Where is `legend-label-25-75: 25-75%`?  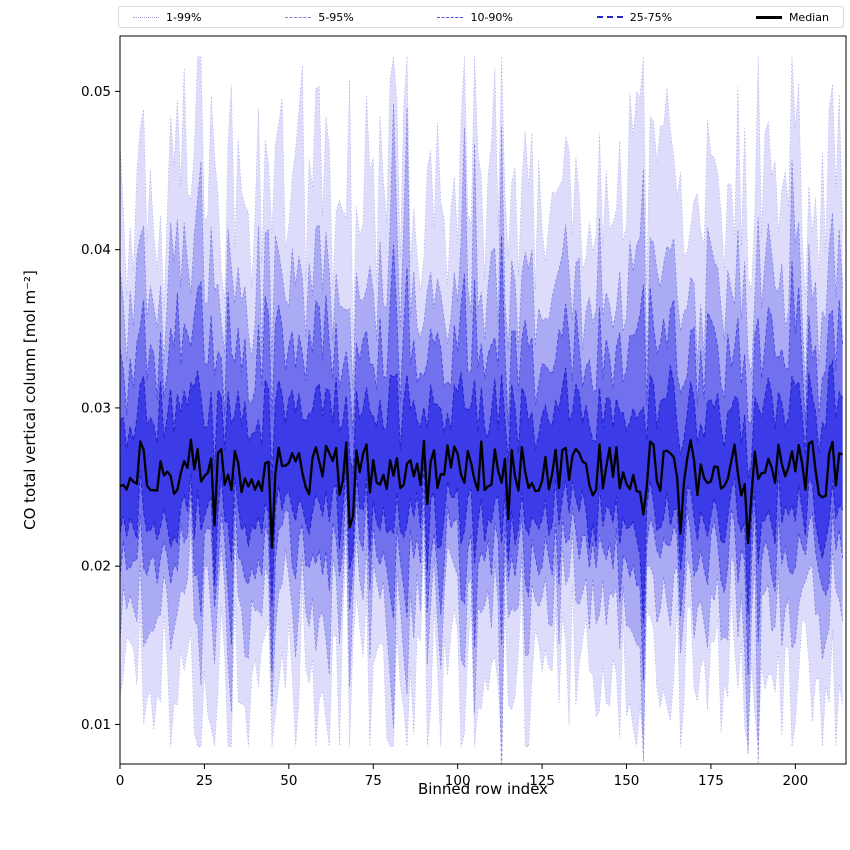 legend-label-25-75: 25-75% is located at coordinates (651, 17).